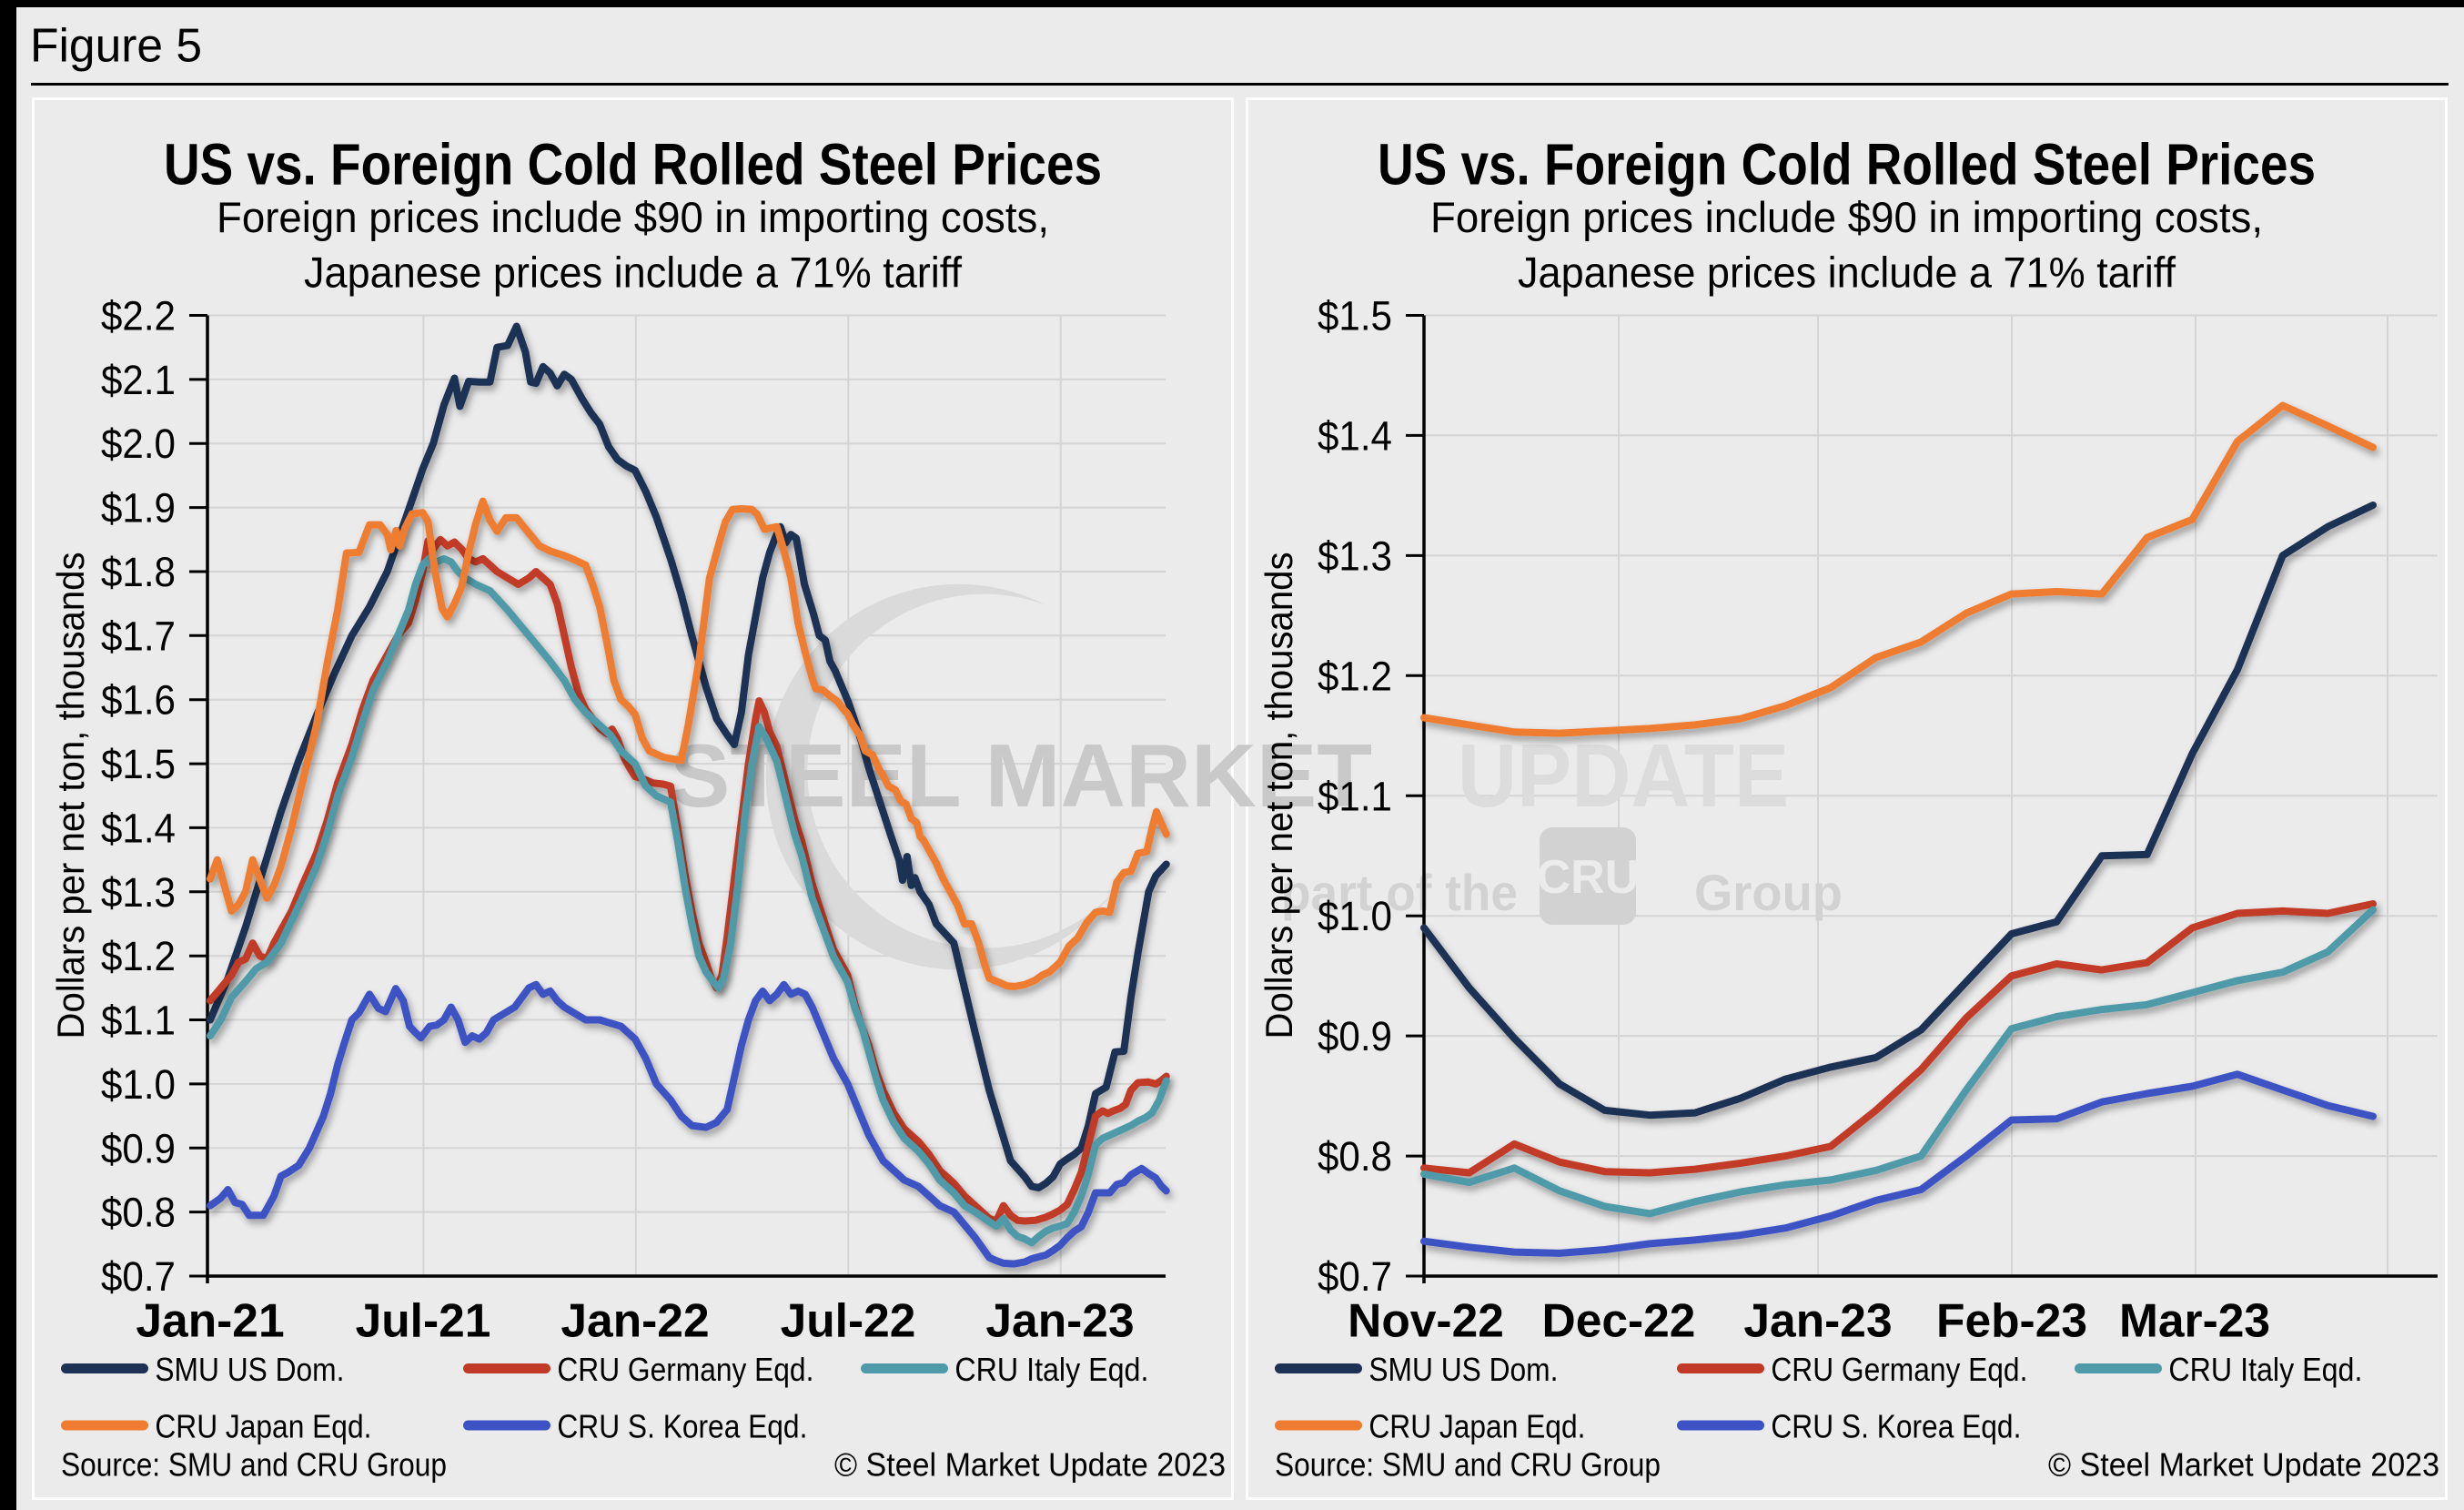 This screenshot has width=2464, height=1510. Describe the element at coordinates (1426, 1321) in the screenshot. I see `svg-text: Nov-22` at that location.